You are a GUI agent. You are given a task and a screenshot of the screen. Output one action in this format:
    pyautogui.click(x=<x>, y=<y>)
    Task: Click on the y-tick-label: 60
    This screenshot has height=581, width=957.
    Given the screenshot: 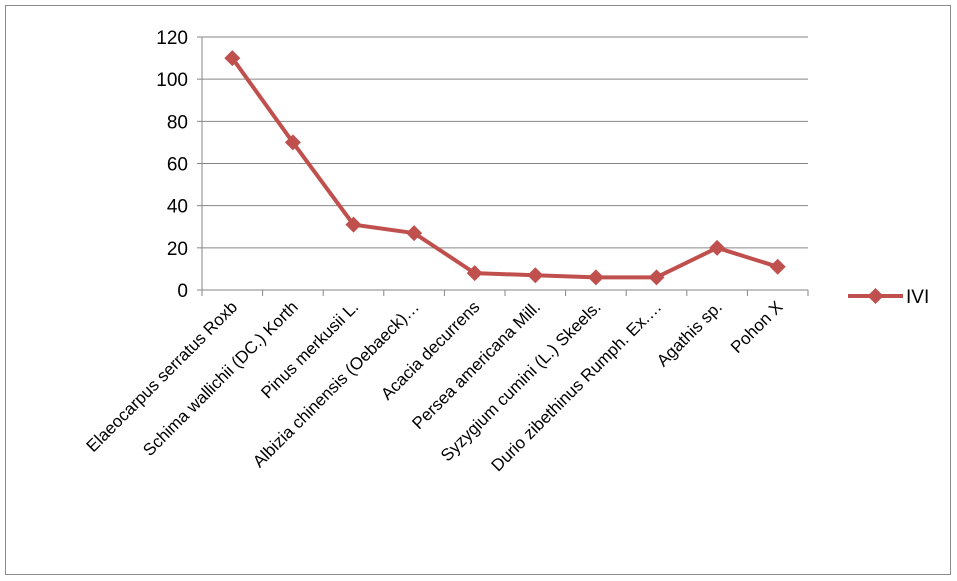 What is the action you would take?
    pyautogui.click(x=177, y=165)
    